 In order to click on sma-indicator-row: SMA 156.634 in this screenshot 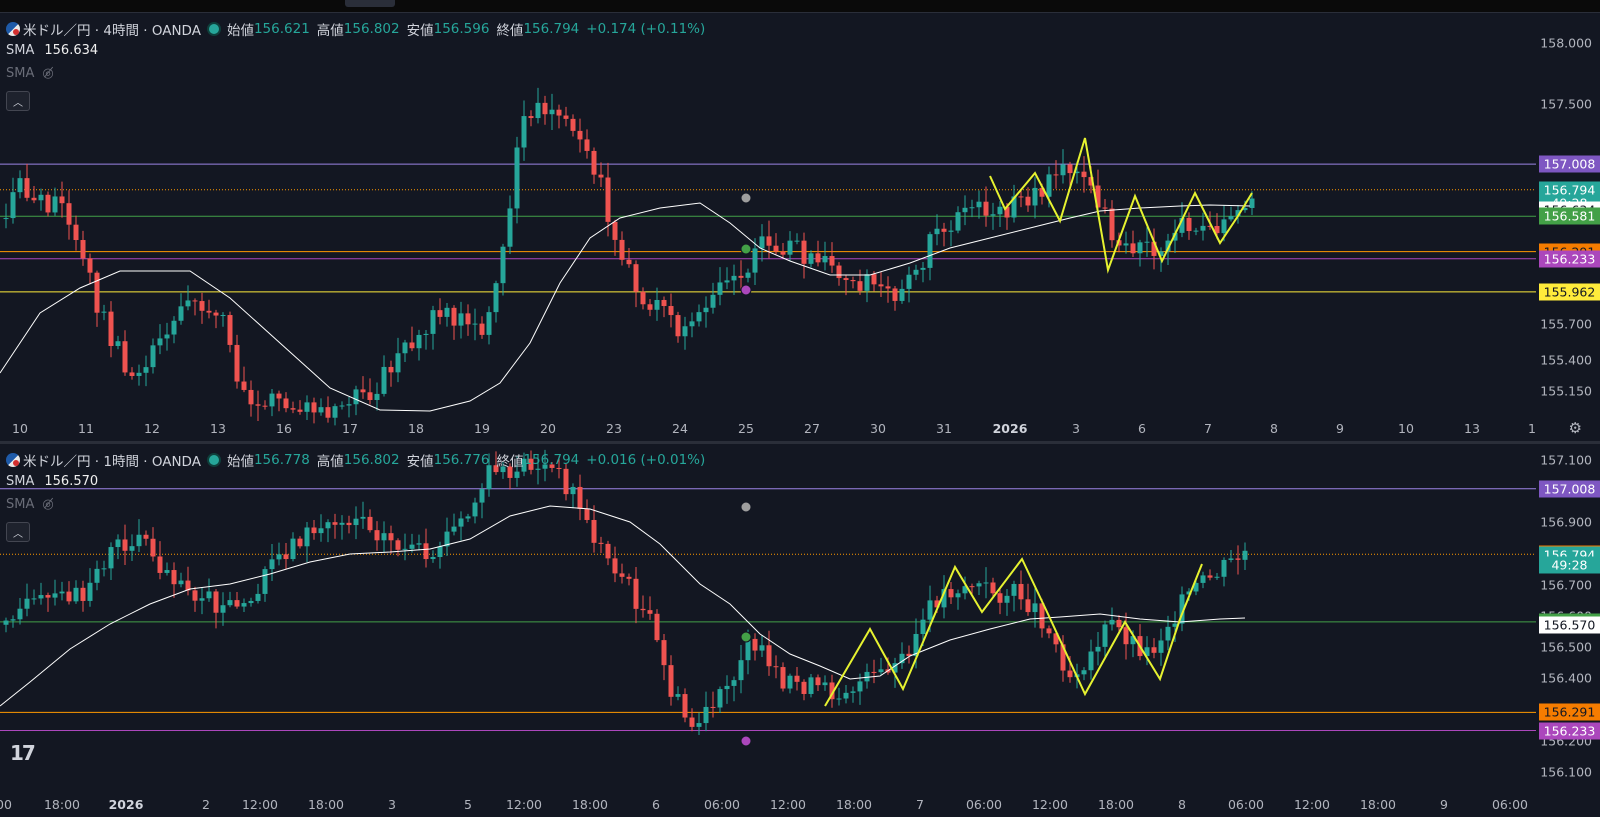, I will do `click(359, 50)`.